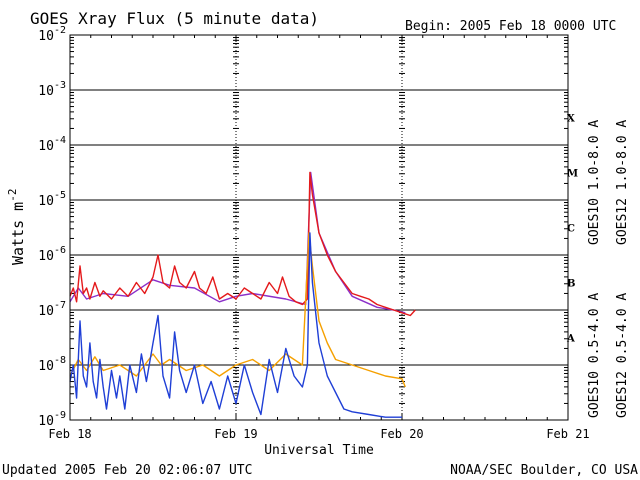  I want to click on y-tick-label: 10⁻⁴, so click(52, 144).